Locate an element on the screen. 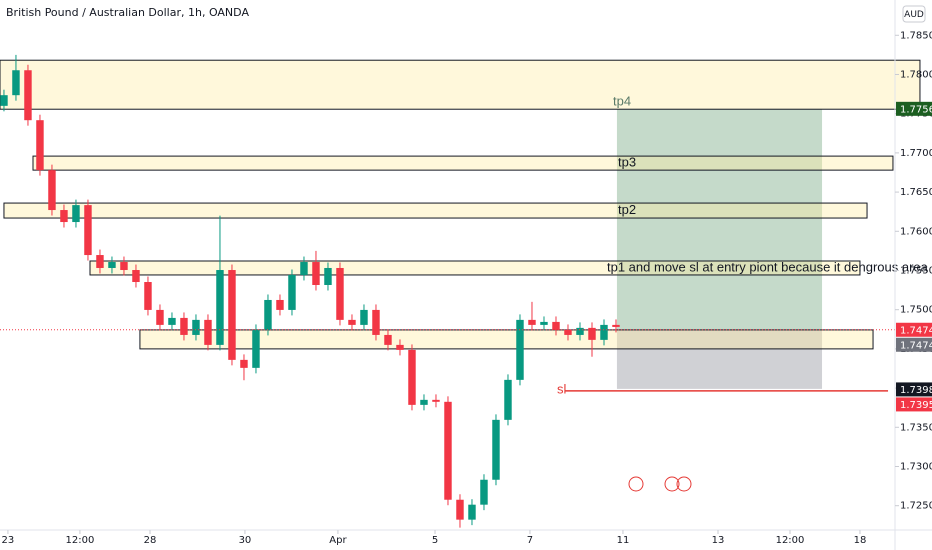 The height and width of the screenshot is (550, 932). y-tick-label: 1.75000 is located at coordinates (916, 310).